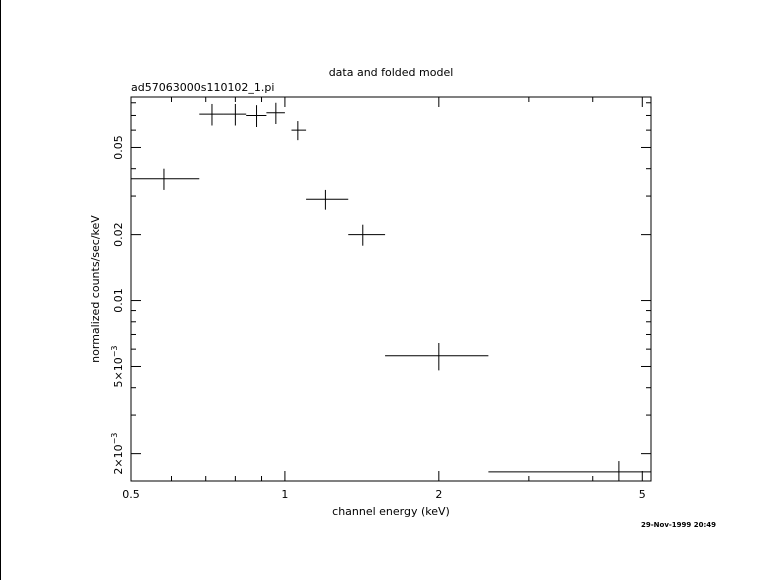 The width and height of the screenshot is (781, 580). What do you see at coordinates (678, 525) in the screenshot?
I see `timestamp: 29-Nov-1999 20:49` at bounding box center [678, 525].